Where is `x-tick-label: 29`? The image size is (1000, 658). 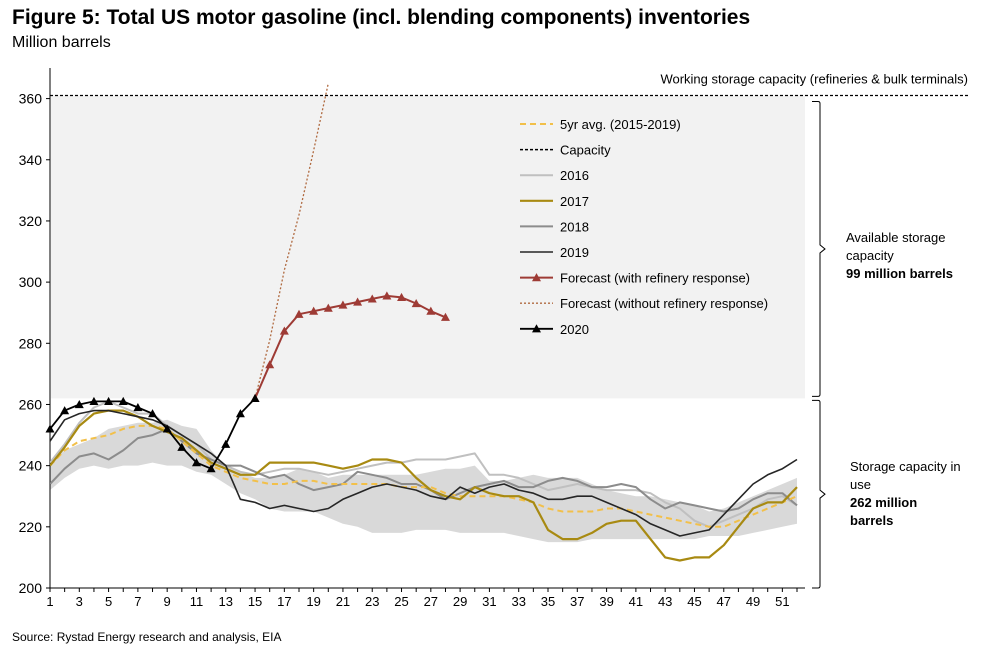
x-tick-label: 29 is located at coordinates (460, 601).